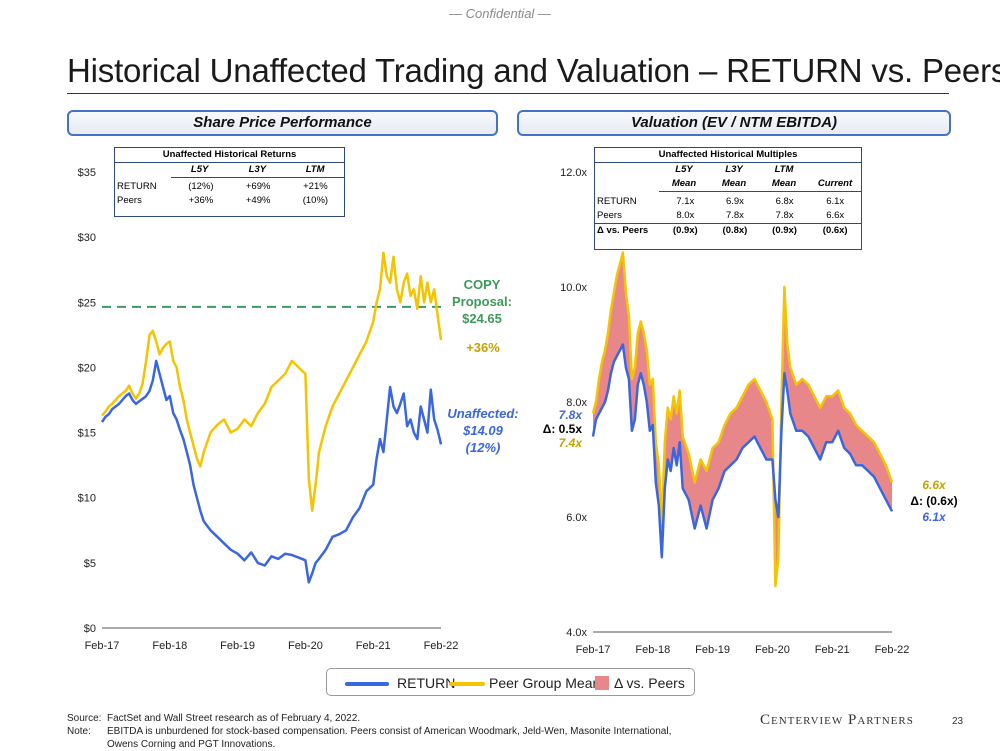 This screenshot has width=1000, height=751. Describe the element at coordinates (315, 186) in the screenshot. I see `returns-cell: +21%` at that location.